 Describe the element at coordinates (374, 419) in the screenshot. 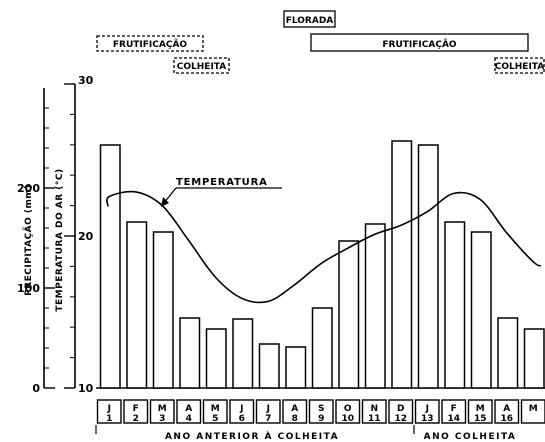

I see `month-number: 11` at that location.